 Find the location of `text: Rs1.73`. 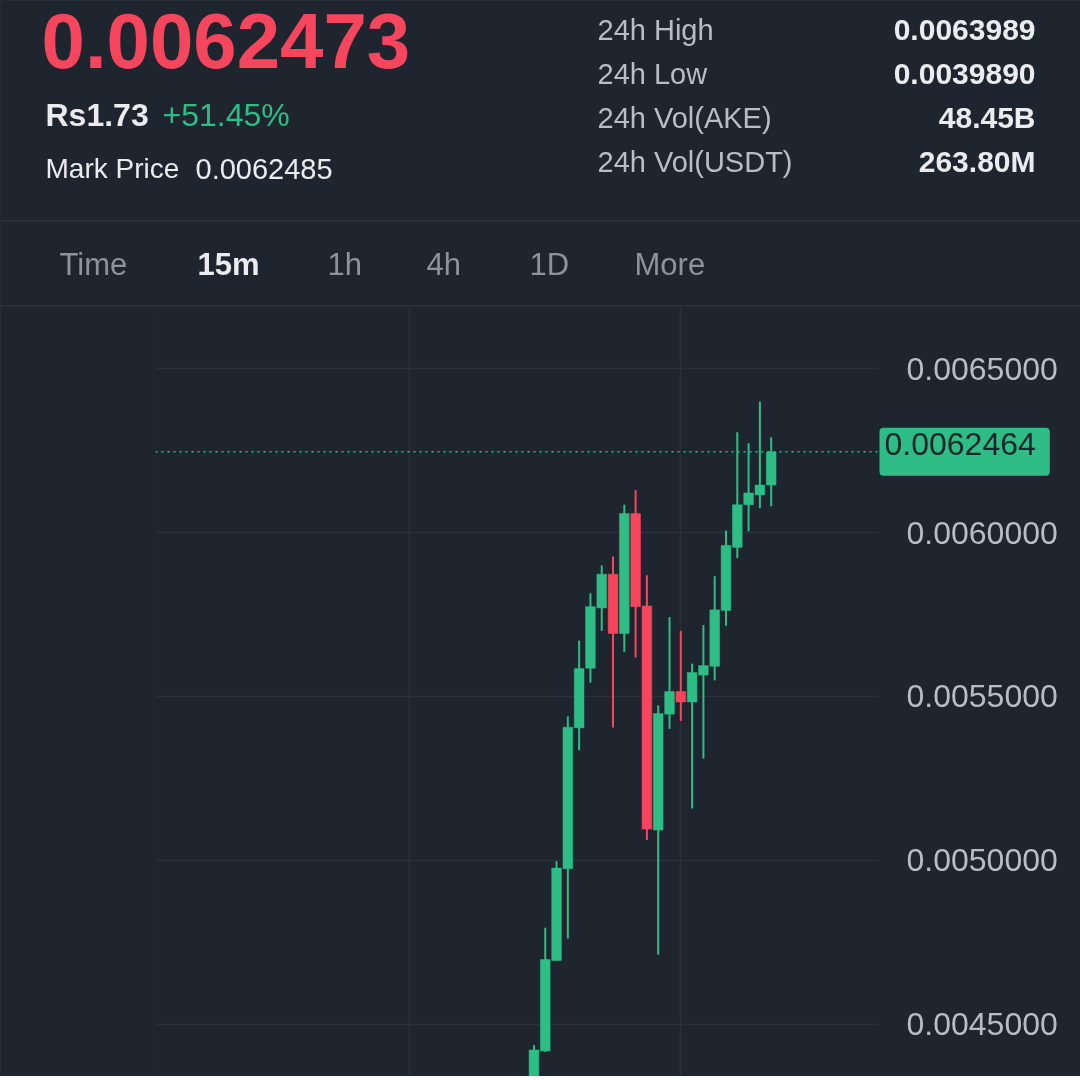

text: Rs1.73 is located at coordinates (97, 114).